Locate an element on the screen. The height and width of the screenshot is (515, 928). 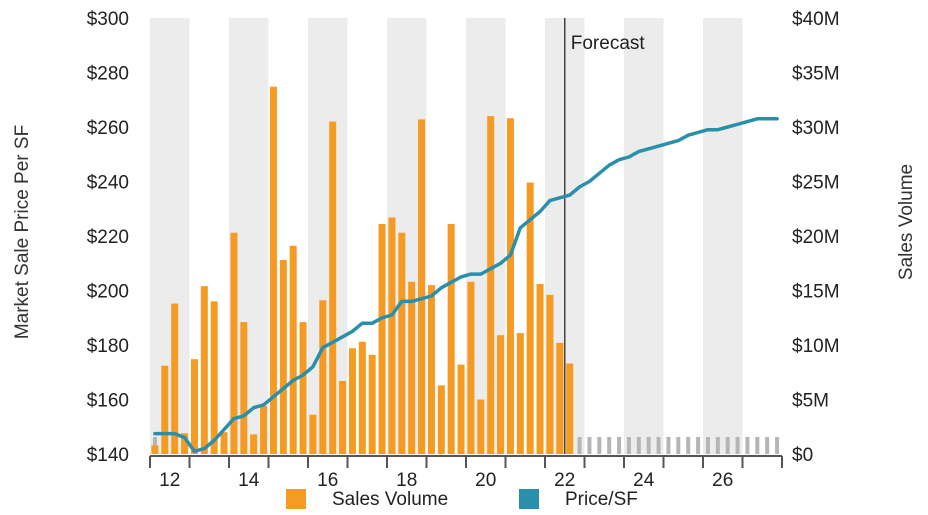
y-left-tick-label: $160 is located at coordinates (108, 401).